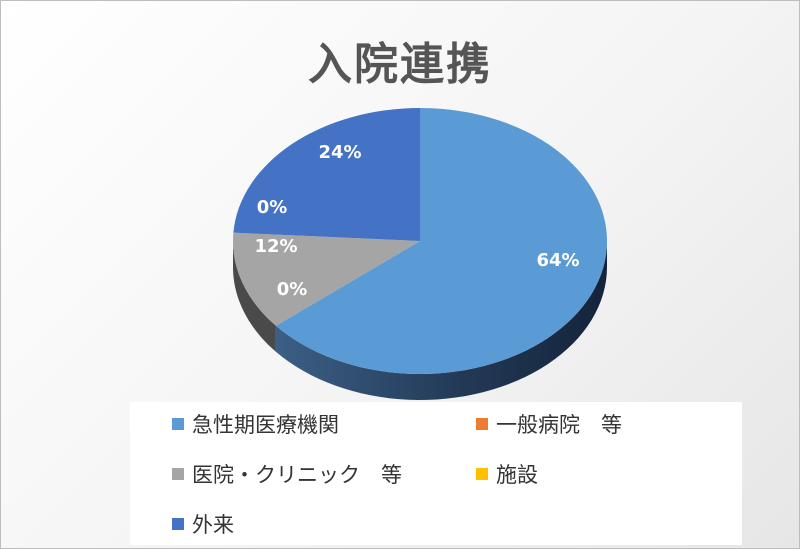  Describe the element at coordinates (254, 296) in the screenshot. I see `pie-side-clinic` at that location.